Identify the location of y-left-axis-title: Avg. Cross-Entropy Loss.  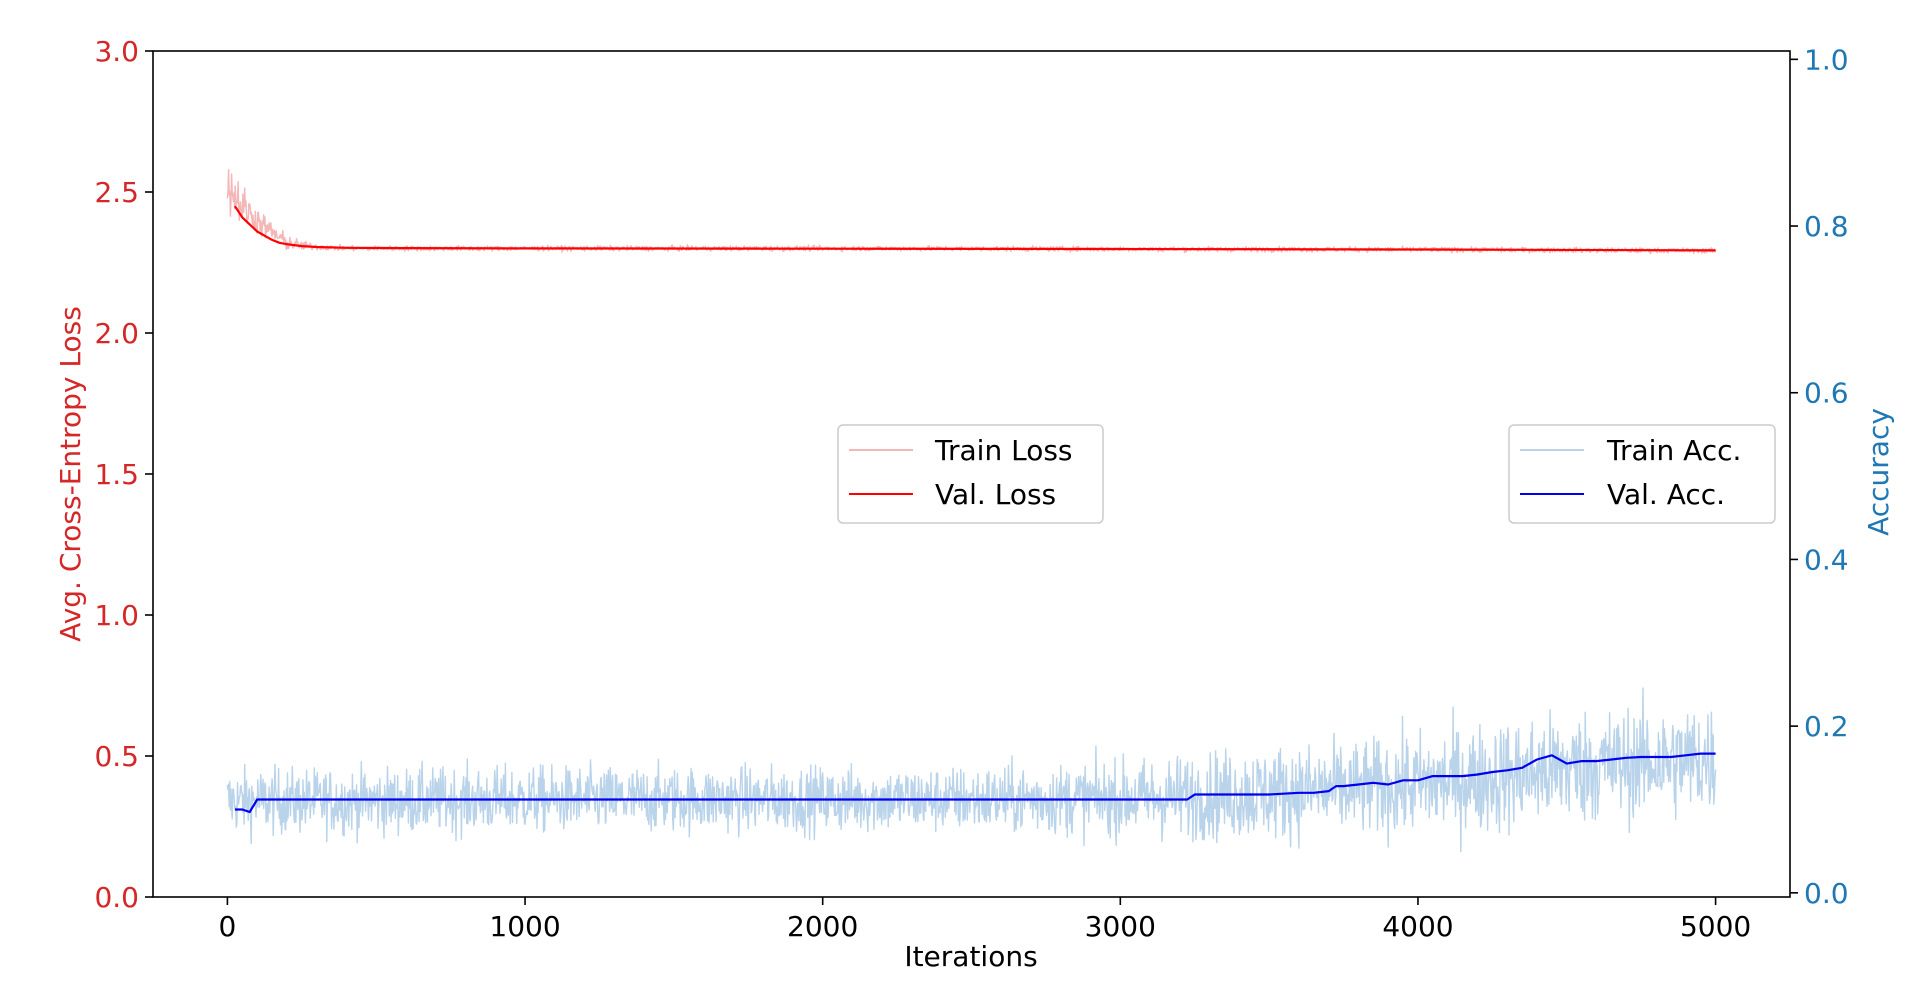
(70, 474).